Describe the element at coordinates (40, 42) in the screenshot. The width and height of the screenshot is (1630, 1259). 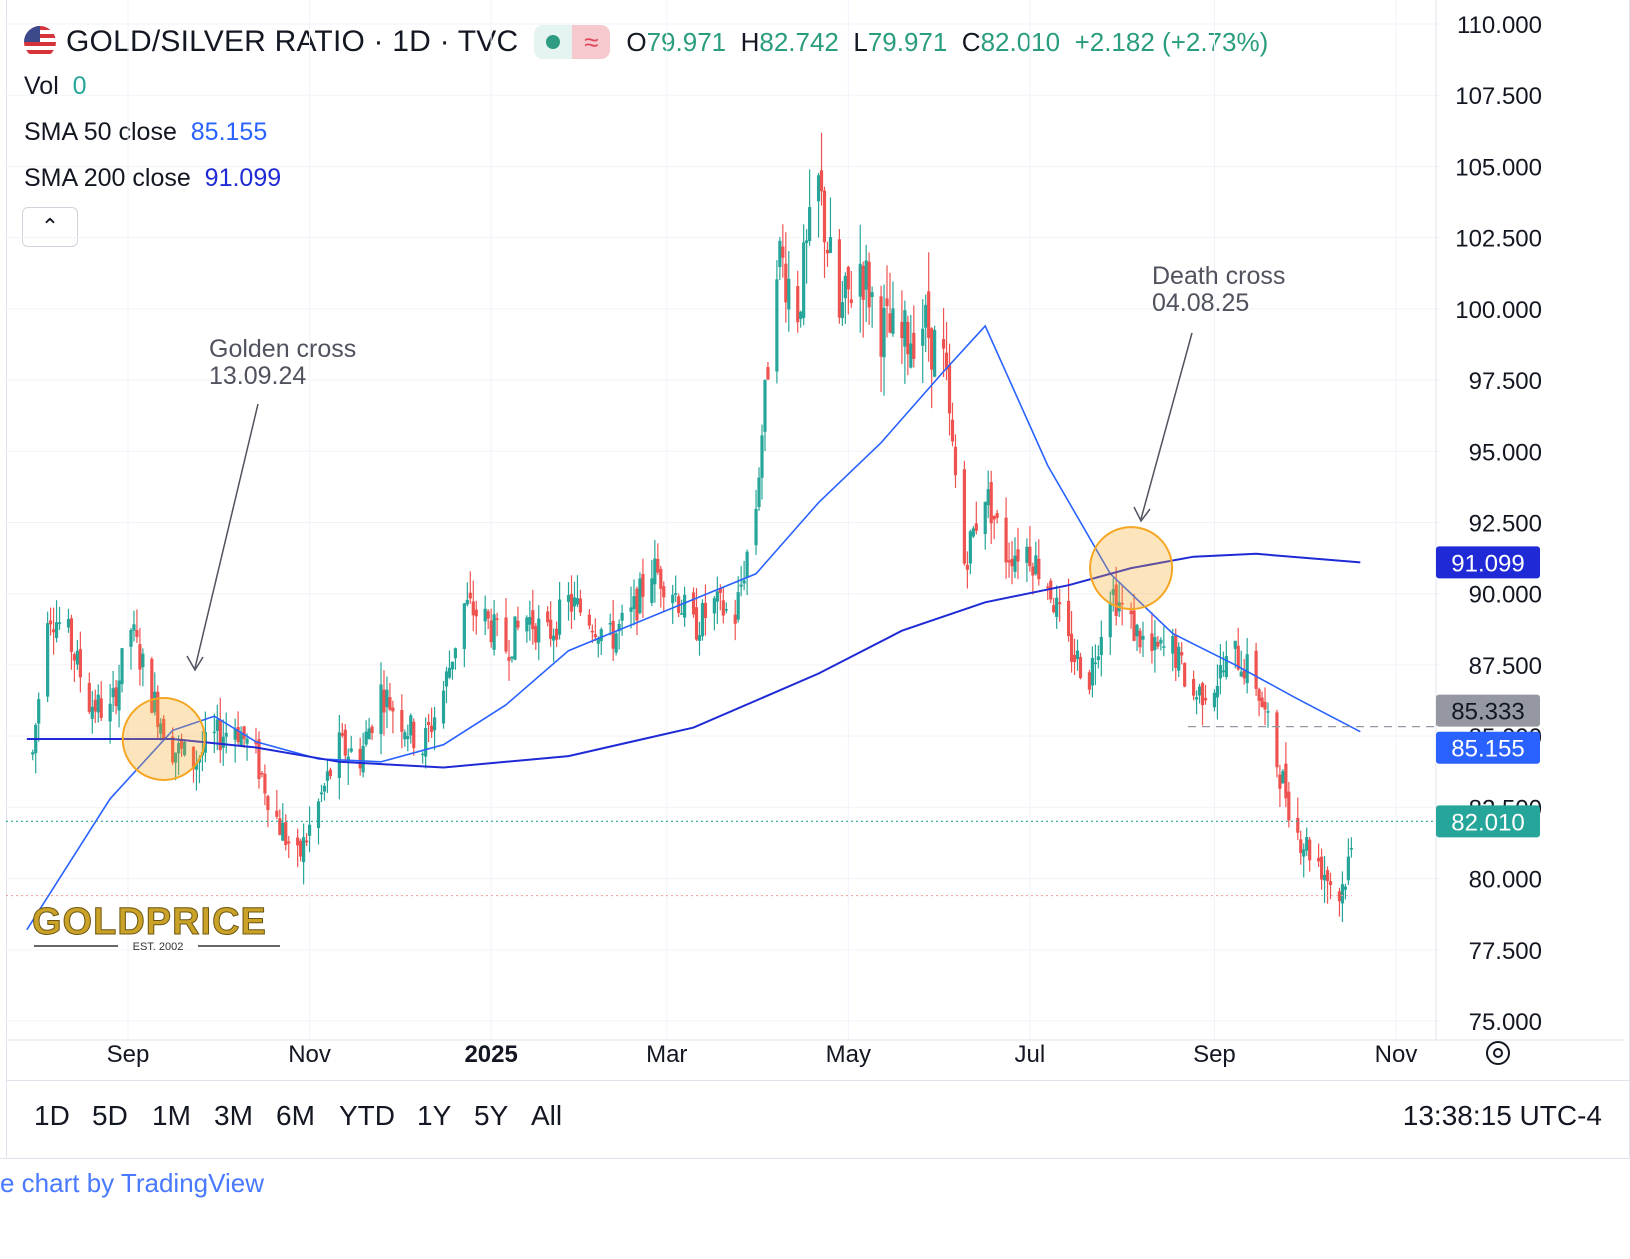
I see `us-flag-icon` at that location.